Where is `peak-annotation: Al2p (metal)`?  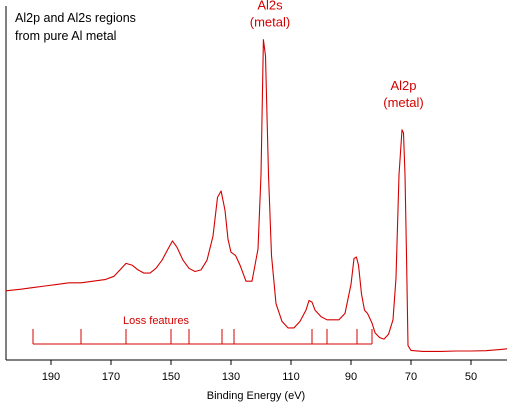 peak-annotation: Al2p (metal) is located at coordinates (403, 94).